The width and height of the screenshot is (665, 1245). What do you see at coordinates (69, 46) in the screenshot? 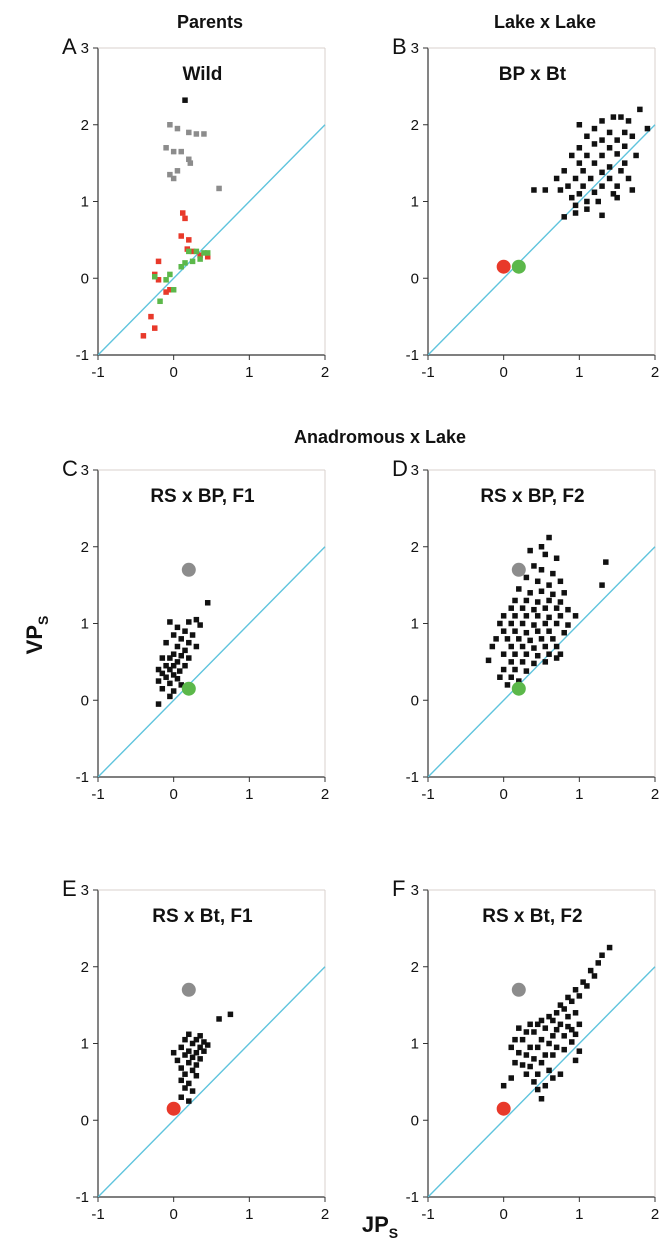
I see `panel-letter: A` at bounding box center [69, 46].